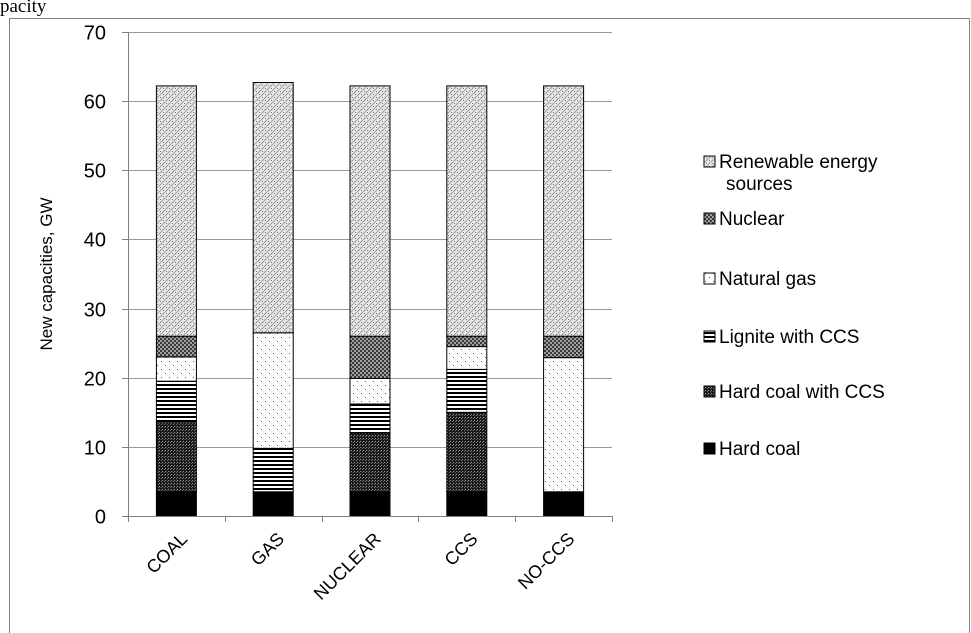  I want to click on y-tick-label: 40, so click(95, 241).